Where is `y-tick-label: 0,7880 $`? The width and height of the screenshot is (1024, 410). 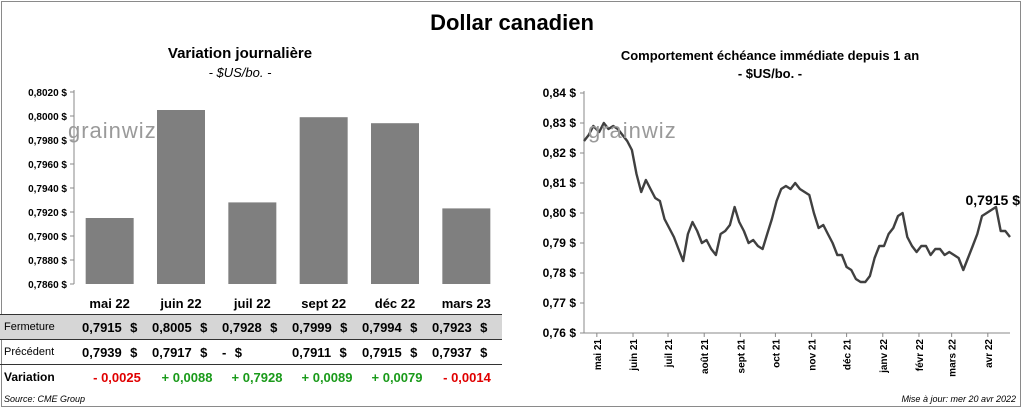
y-tick-label: 0,7880 $ is located at coordinates (47, 261).